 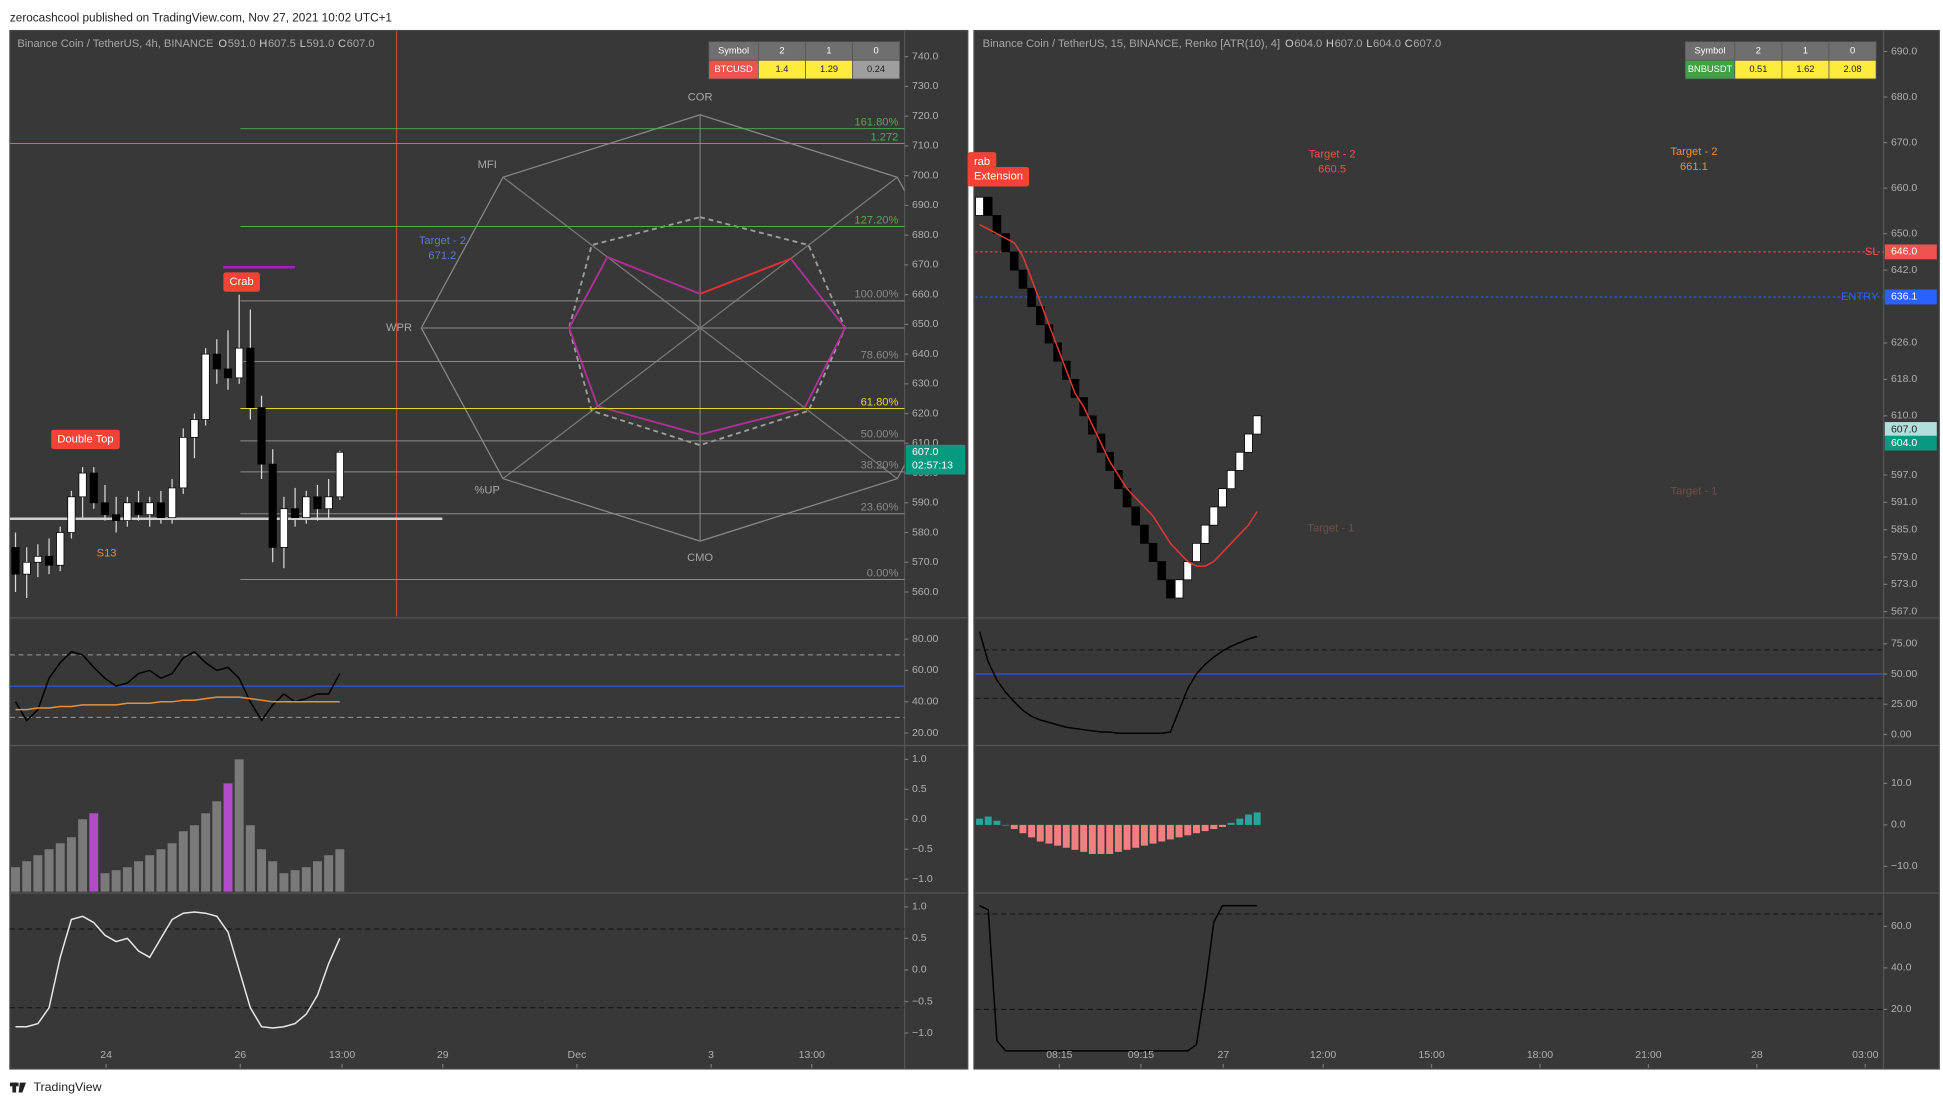 What do you see at coordinates (880, 508) in the screenshot?
I see `fib-label: 23.60%` at bounding box center [880, 508].